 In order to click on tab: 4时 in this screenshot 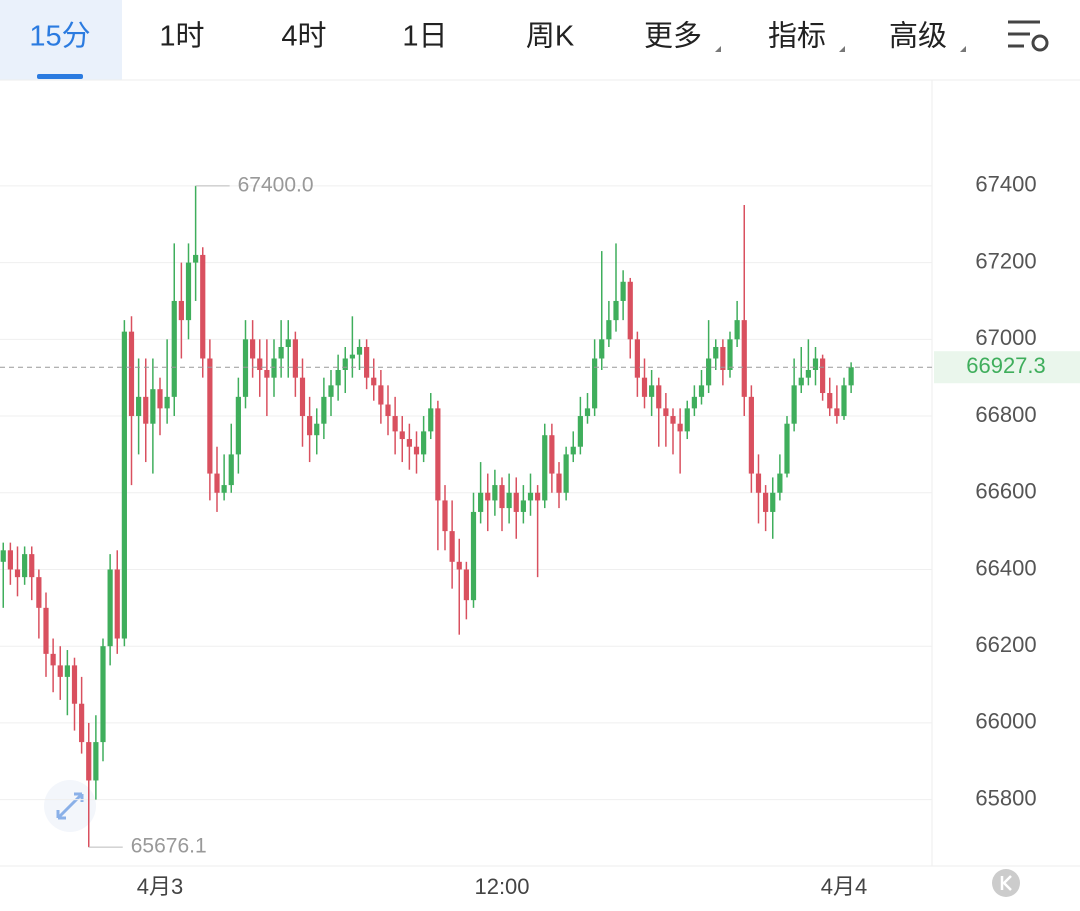, I will do `click(303, 36)`.